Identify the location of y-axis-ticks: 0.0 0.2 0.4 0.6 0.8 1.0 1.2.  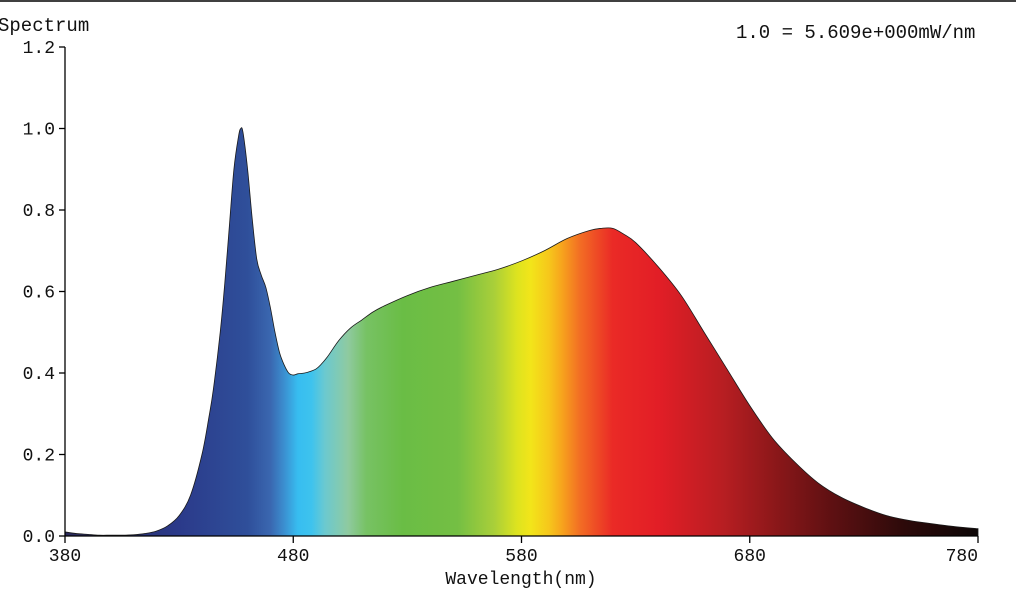
(44, 293).